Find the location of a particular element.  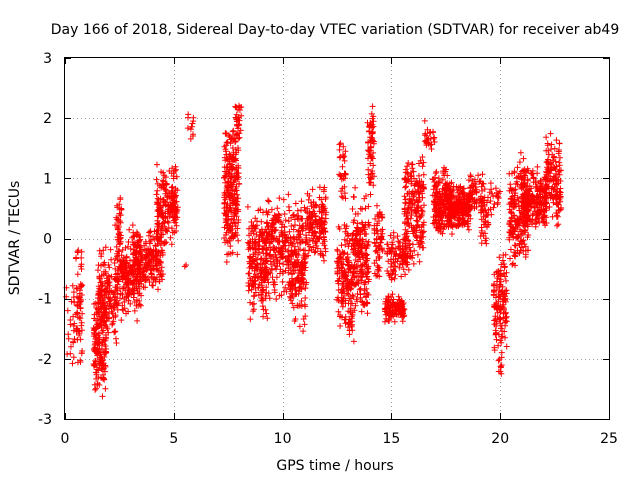

y-tick-label: -3 is located at coordinates (45, 420).